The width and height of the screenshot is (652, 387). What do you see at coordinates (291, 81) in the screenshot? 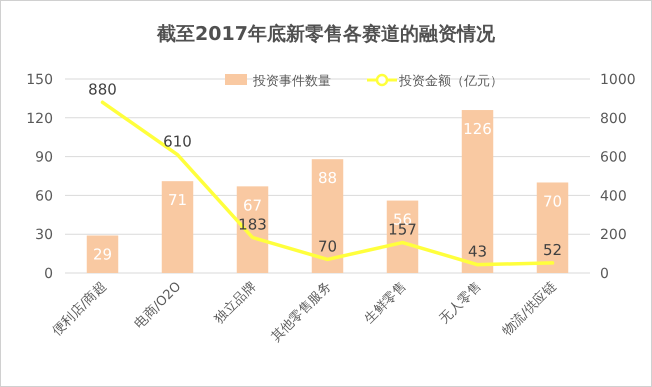
I see `legend-label: 投资事件数量` at bounding box center [291, 81].